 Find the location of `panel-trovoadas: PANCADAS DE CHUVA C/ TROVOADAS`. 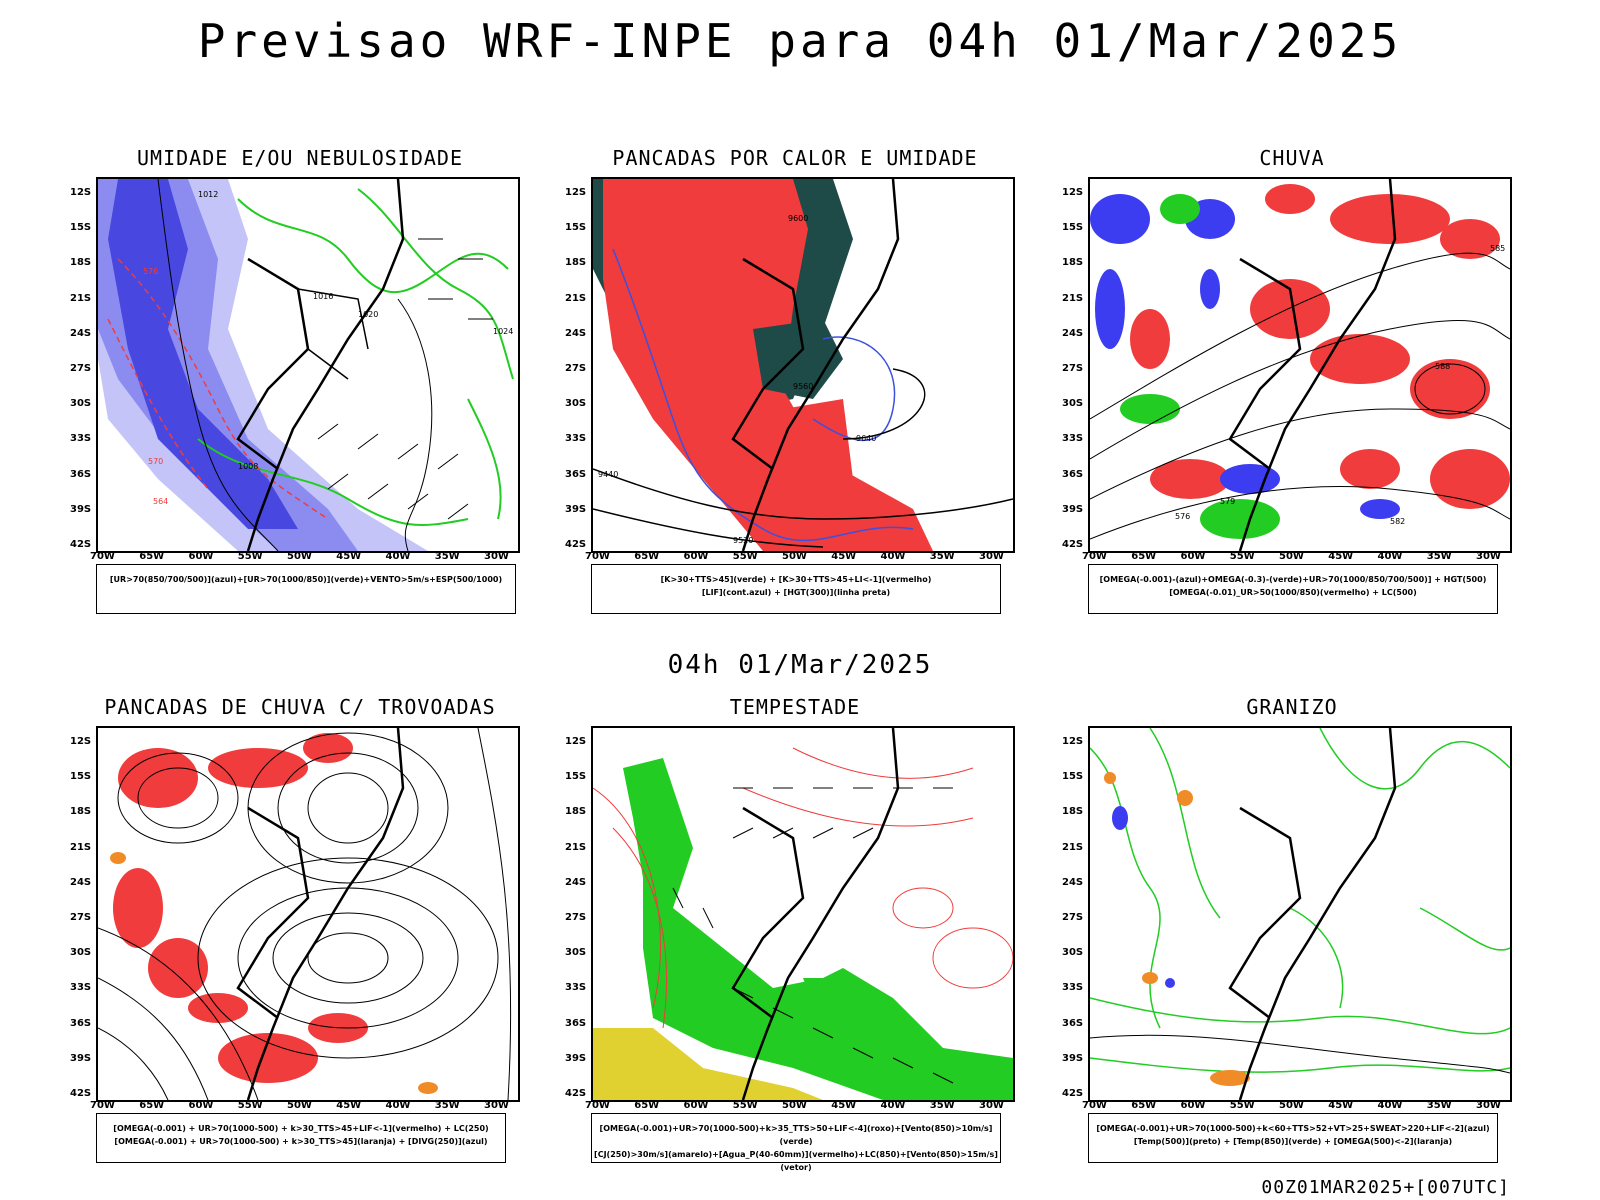

panel-trovoadas: PANCADAS DE CHUVA C/ TROVOADAS is located at coordinates (300, 935).